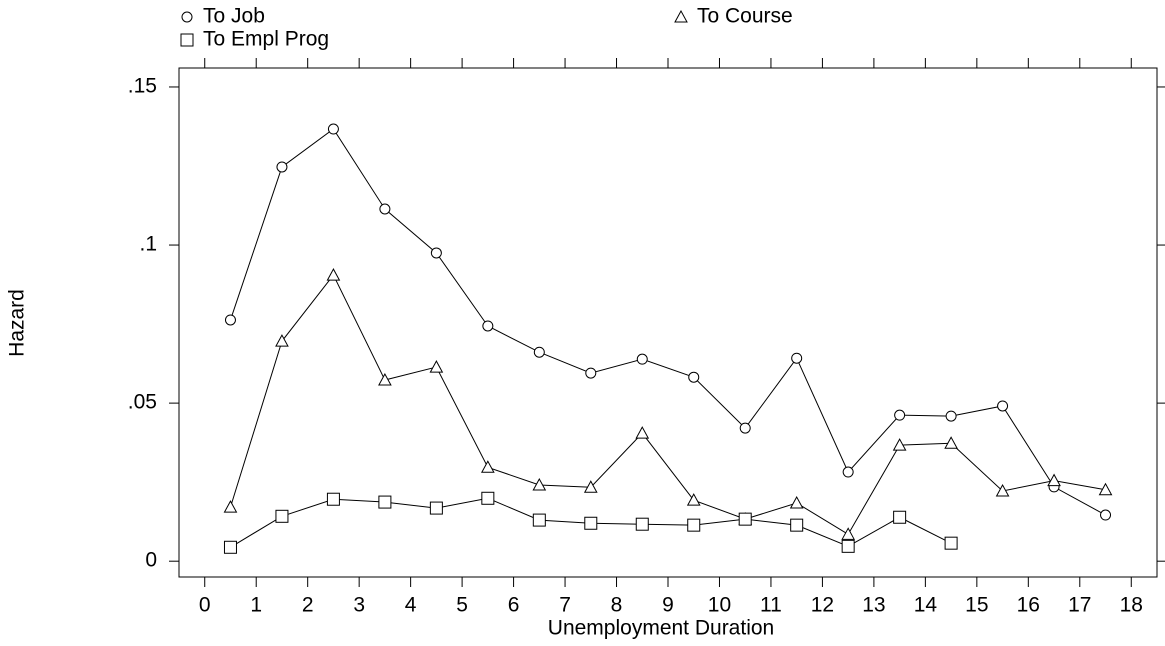 Image resolution: width=1165 pixels, height=646 pixels. What do you see at coordinates (142, 86) in the screenshot?
I see `y-tick-label: .15` at bounding box center [142, 86].